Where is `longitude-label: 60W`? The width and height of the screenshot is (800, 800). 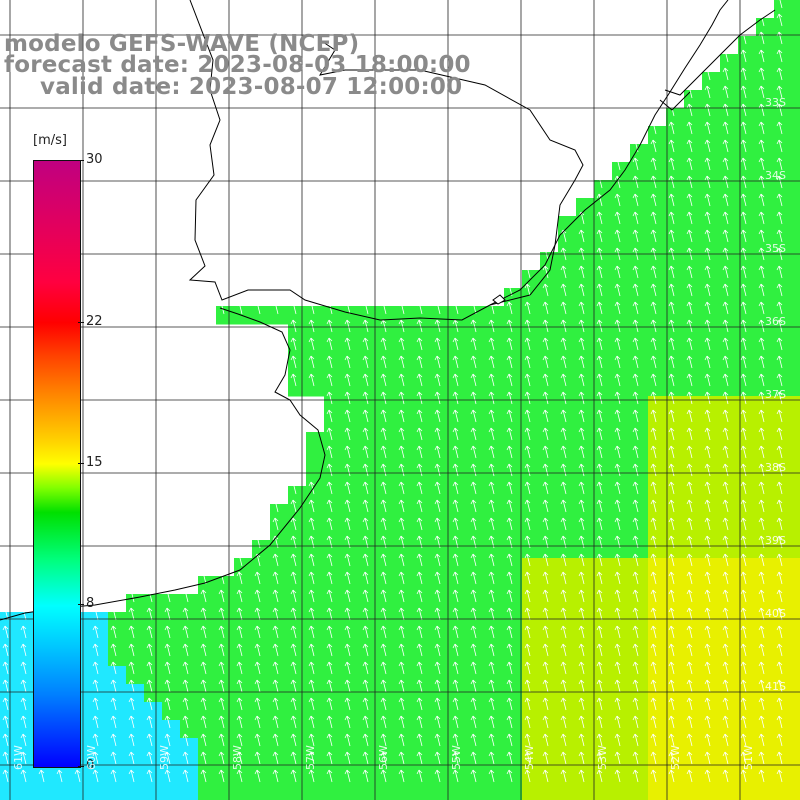
longitude-label: 60W is located at coordinates (91, 757).